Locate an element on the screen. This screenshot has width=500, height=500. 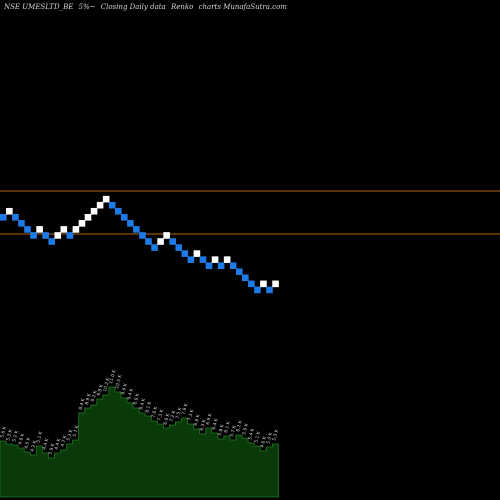
site-label: charts MunafaSutra.com is located at coordinates (242, 7).